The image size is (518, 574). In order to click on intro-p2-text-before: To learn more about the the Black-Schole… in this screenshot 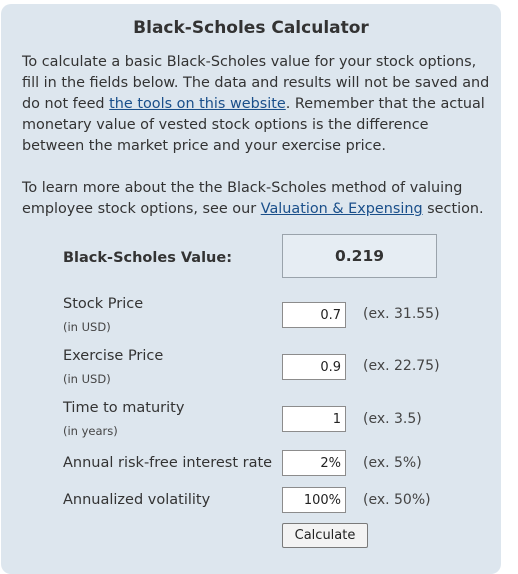, I will do `click(242, 198)`.